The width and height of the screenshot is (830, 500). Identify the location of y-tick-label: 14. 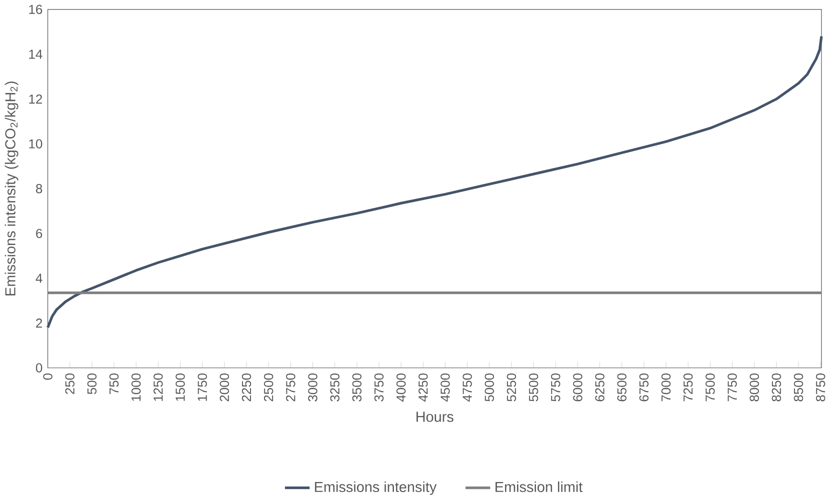
(35, 54).